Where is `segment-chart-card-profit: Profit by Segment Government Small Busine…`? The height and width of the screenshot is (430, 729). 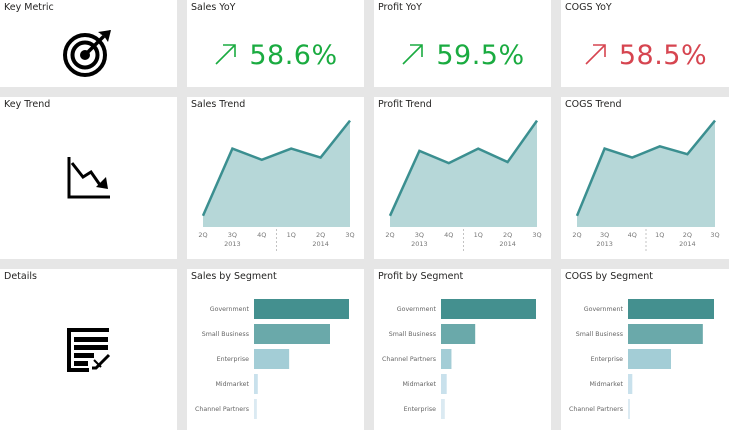
segment-chart-card-profit: Profit by Segment Government Small Busine… is located at coordinates (462, 349).